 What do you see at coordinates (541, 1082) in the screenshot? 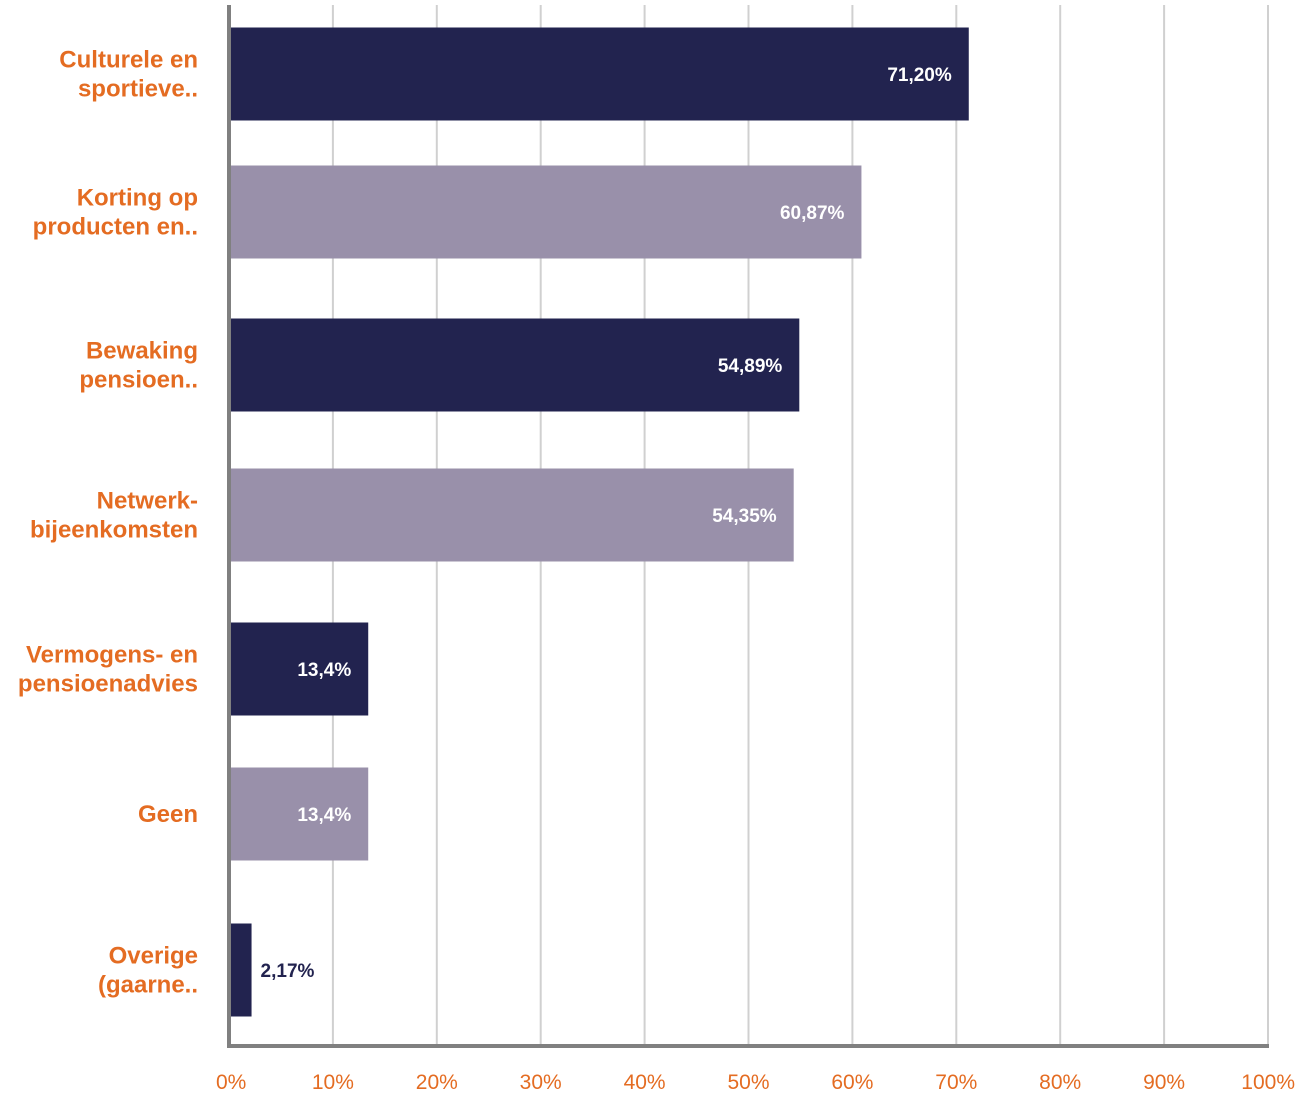
I see `x-tick-label: 30%` at bounding box center [541, 1082].